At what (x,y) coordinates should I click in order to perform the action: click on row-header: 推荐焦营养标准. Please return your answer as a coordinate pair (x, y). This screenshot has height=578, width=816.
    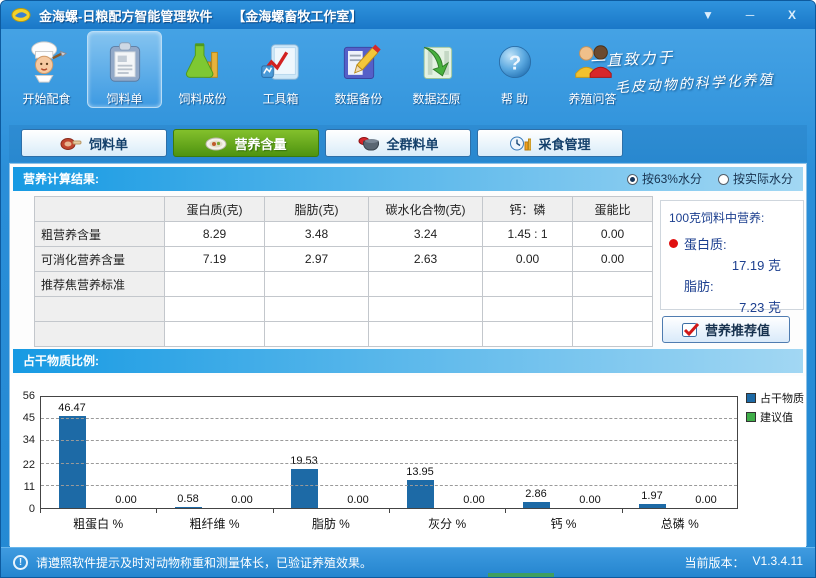
    Looking at the image, I should click on (99, 284).